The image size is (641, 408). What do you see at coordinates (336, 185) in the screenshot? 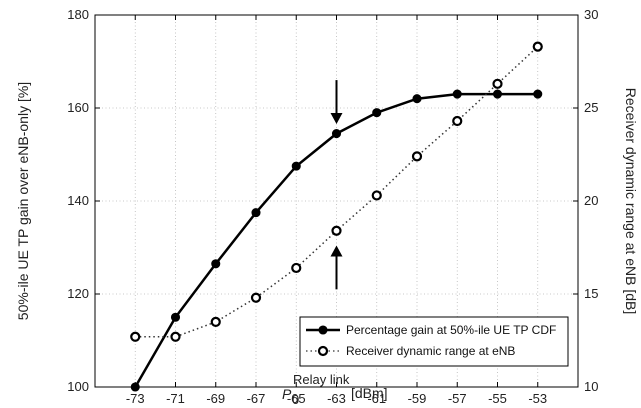
I see `annotations` at bounding box center [336, 185].